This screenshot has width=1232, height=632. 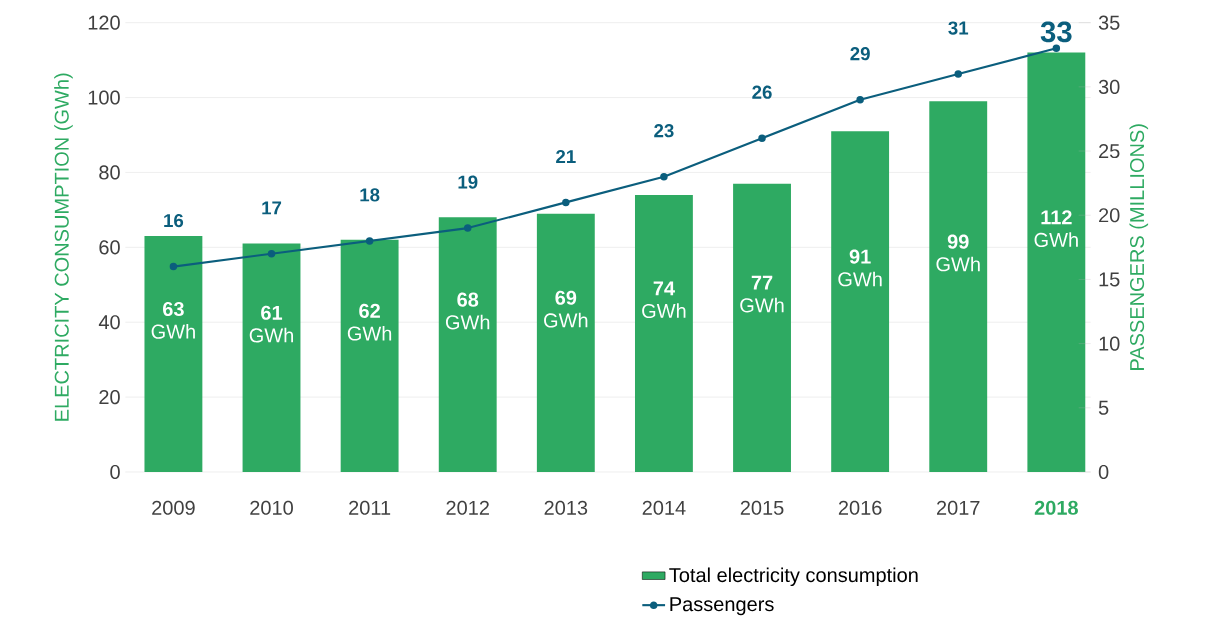 What do you see at coordinates (1109, 343) in the screenshot?
I see `y2-tick-label: 10` at bounding box center [1109, 343].